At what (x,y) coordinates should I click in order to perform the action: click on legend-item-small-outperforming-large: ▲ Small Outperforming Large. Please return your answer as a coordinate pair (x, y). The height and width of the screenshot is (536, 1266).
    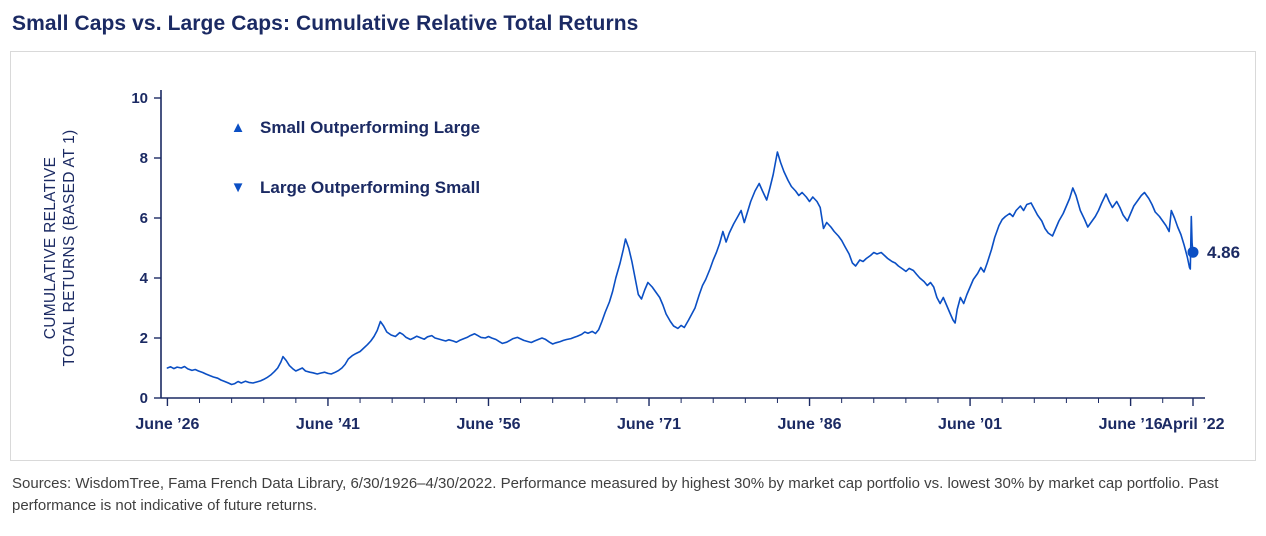
    Looking at the image, I should click on (355, 127).